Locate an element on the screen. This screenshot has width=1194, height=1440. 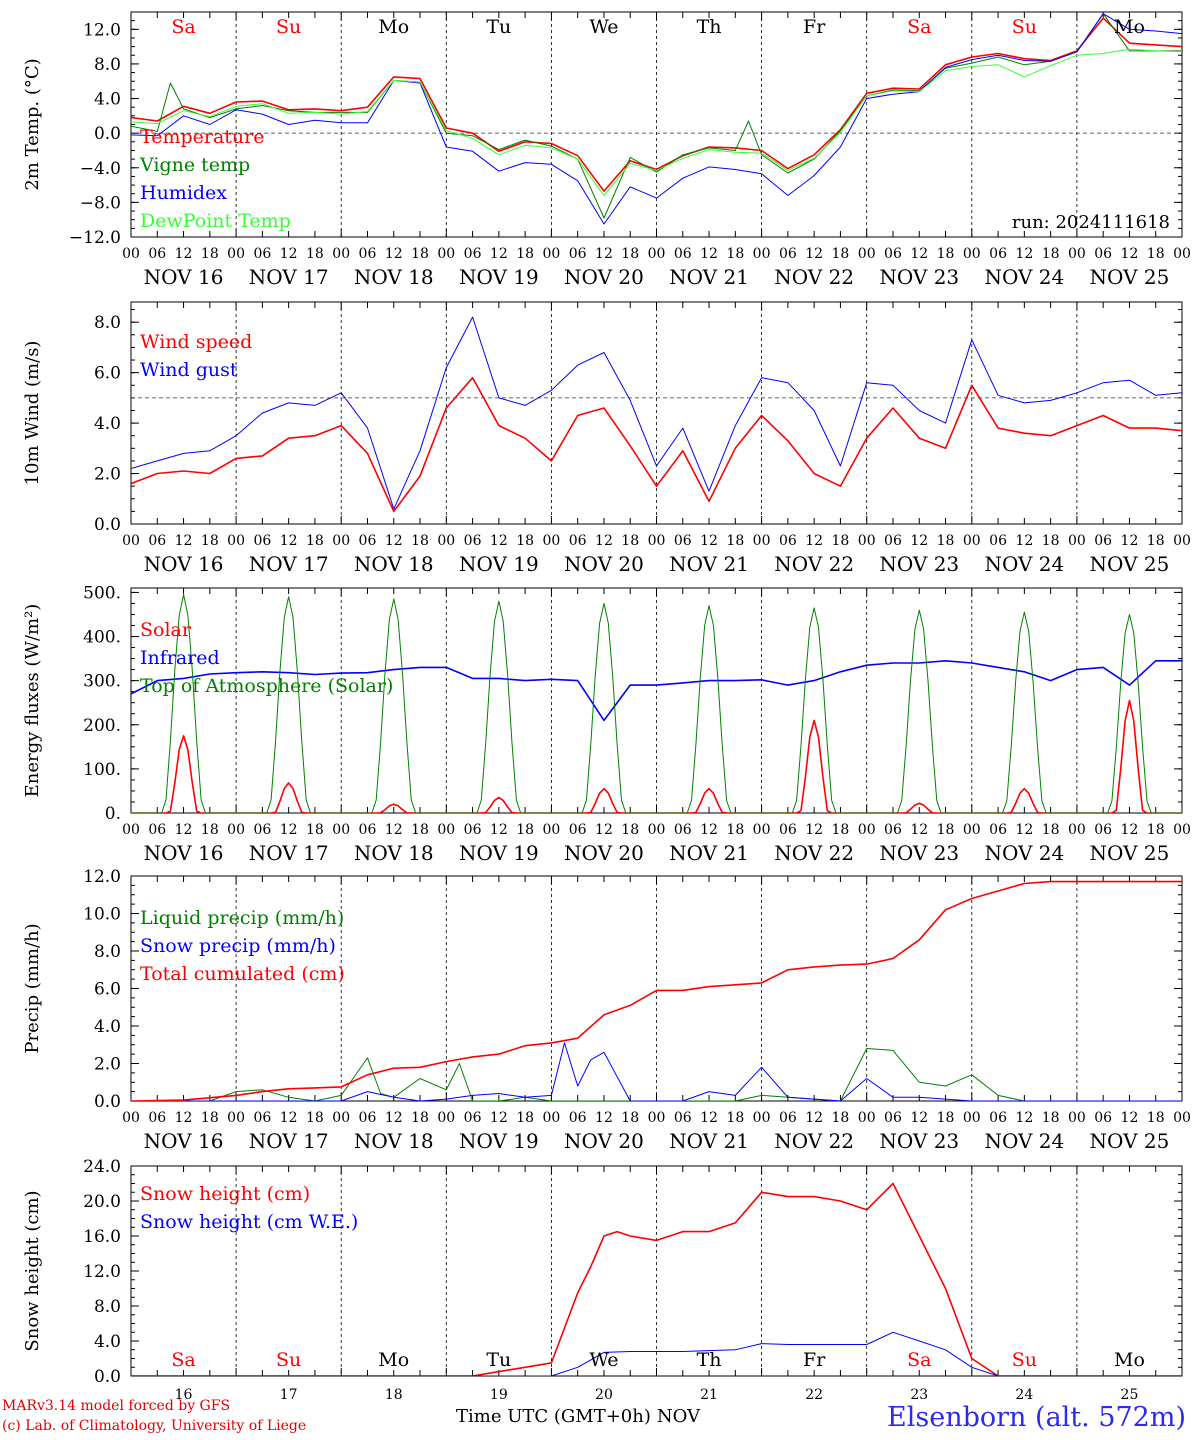
date-label: NOV 18 is located at coordinates (394, 853).